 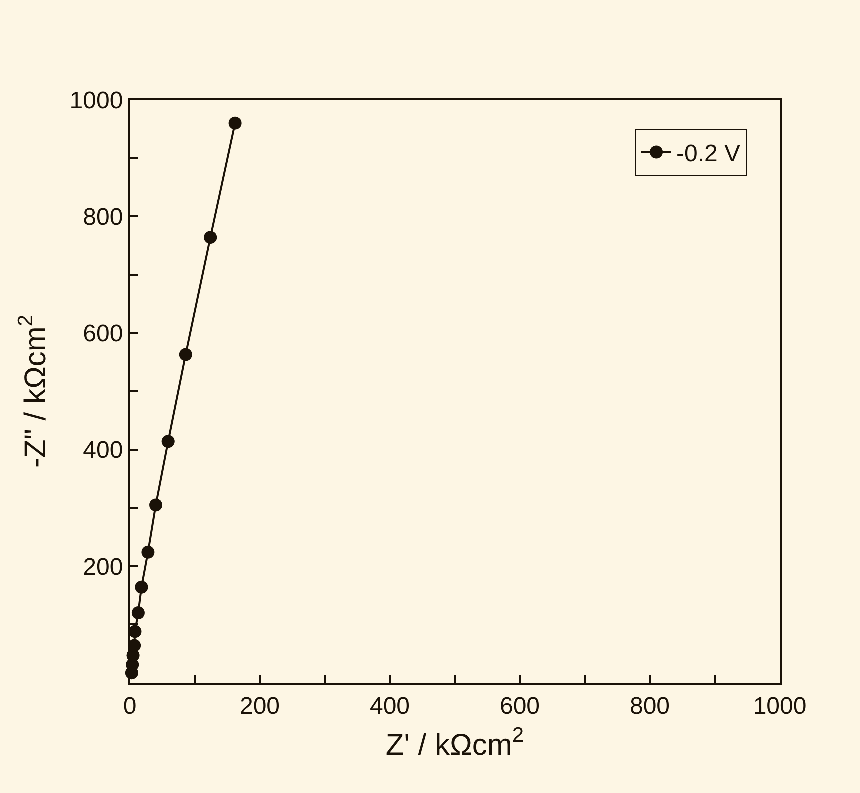 I want to click on x-tick-label: 800, so click(x=650, y=706).